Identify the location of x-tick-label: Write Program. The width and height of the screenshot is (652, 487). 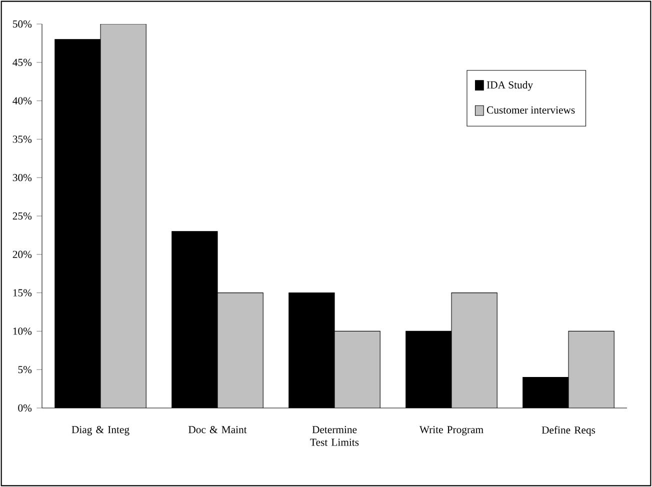
(451, 431).